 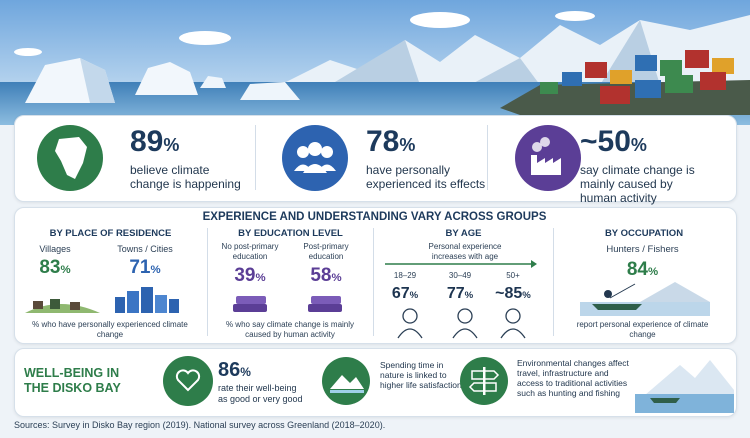 What do you see at coordinates (426, 177) in the screenshot?
I see `stat-text: have personally experienced its effects` at bounding box center [426, 177].